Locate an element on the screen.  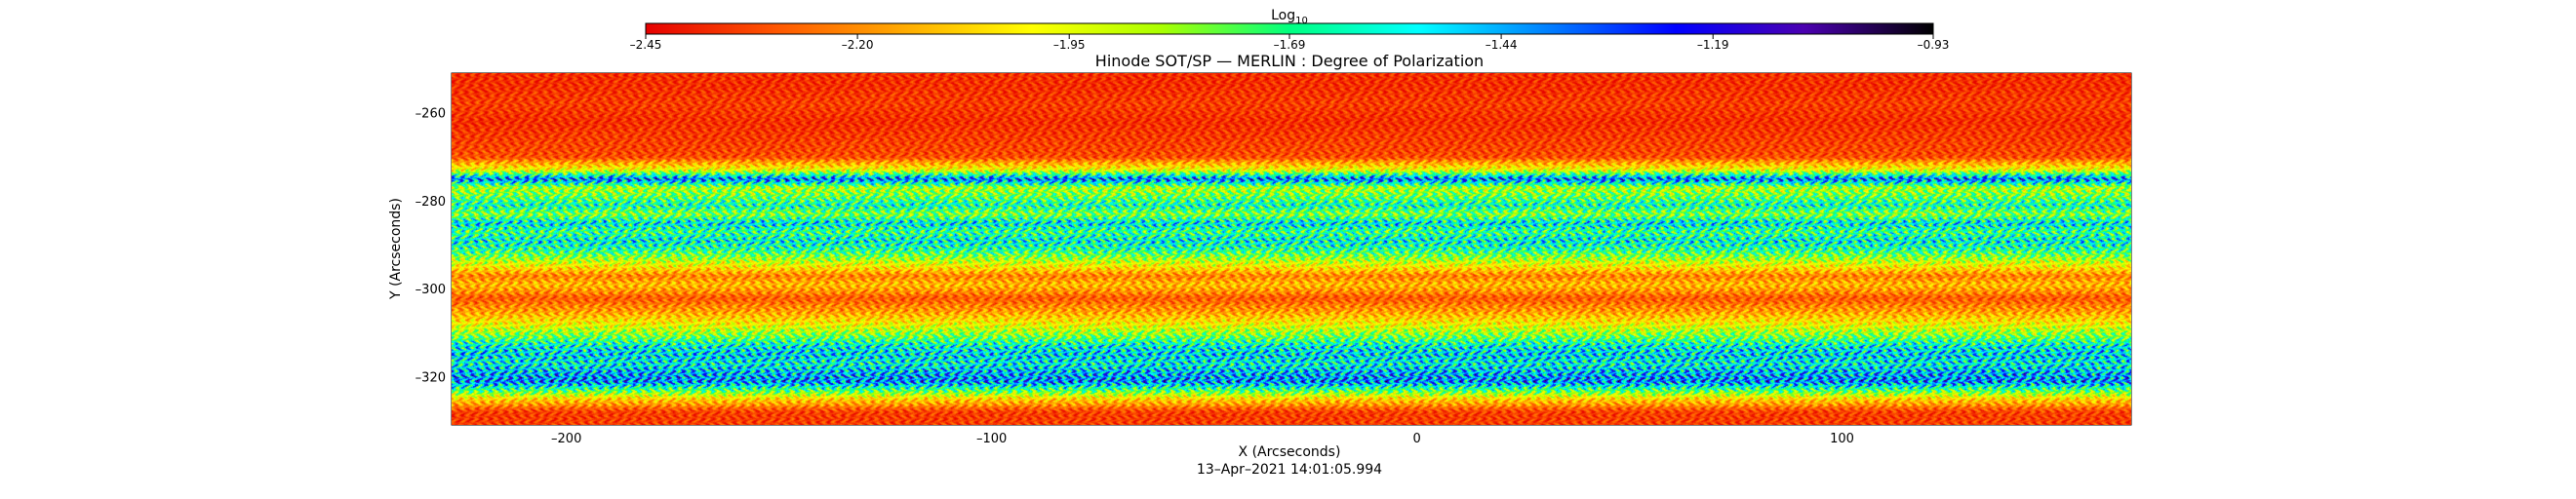
y-tick-label: –280 is located at coordinates (431, 202).